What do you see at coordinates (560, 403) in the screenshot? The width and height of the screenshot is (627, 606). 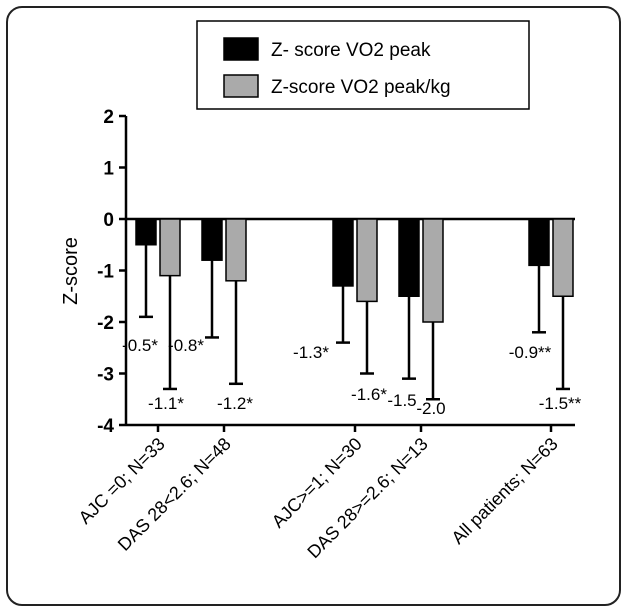 I see `data-label: -1.5**` at bounding box center [560, 403].